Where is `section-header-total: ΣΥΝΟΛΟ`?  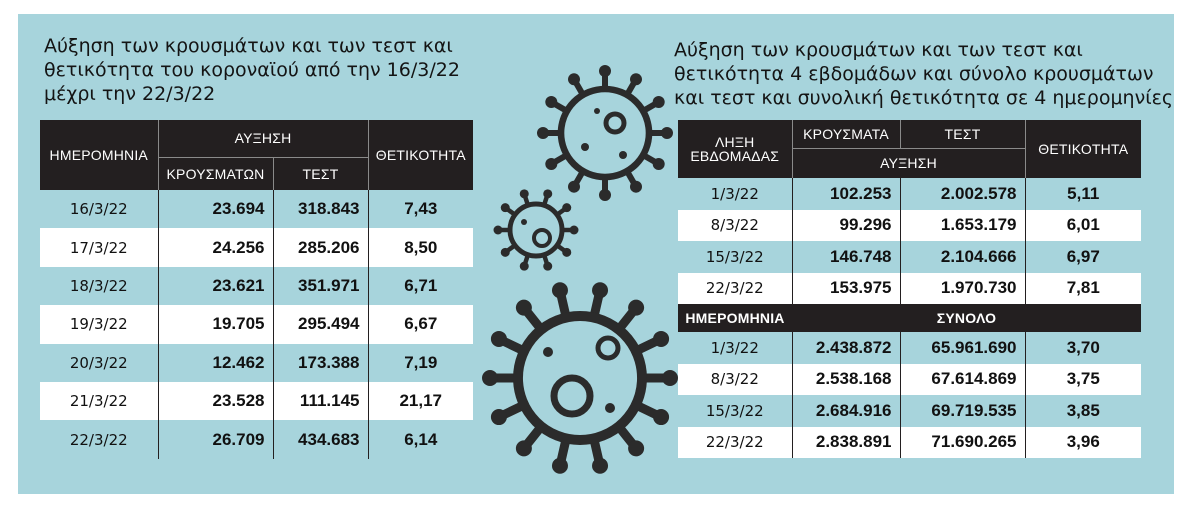
section-header-total: ΣΥΝΟΛΟ is located at coordinates (966, 318).